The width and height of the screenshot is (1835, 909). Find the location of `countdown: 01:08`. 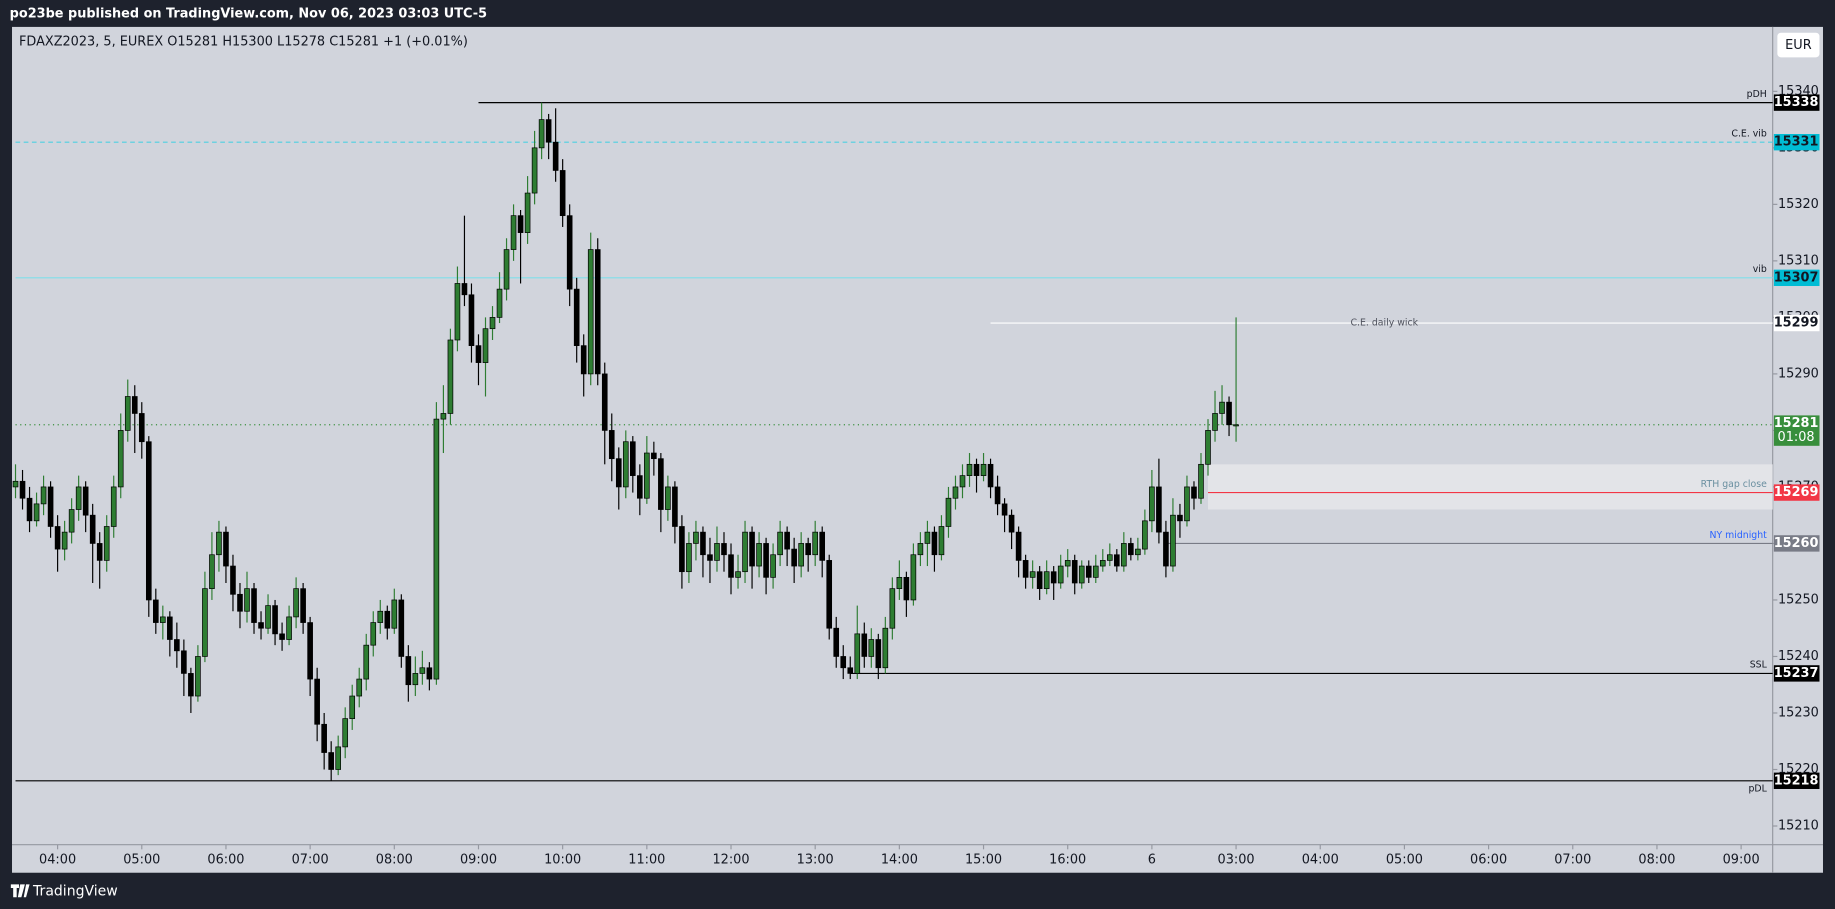

countdown: 01:08 is located at coordinates (1796, 437).